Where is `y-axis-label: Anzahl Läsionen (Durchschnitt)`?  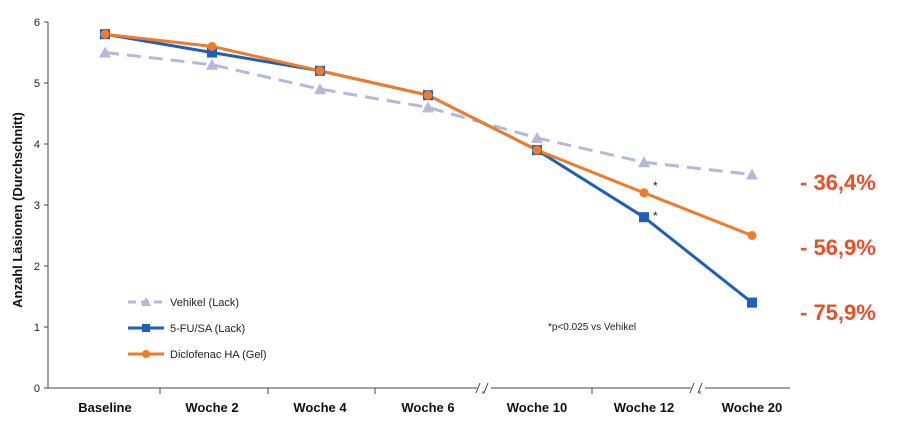
y-axis-label: Anzahl Läsionen (Durchschnitt) is located at coordinates (17, 210).